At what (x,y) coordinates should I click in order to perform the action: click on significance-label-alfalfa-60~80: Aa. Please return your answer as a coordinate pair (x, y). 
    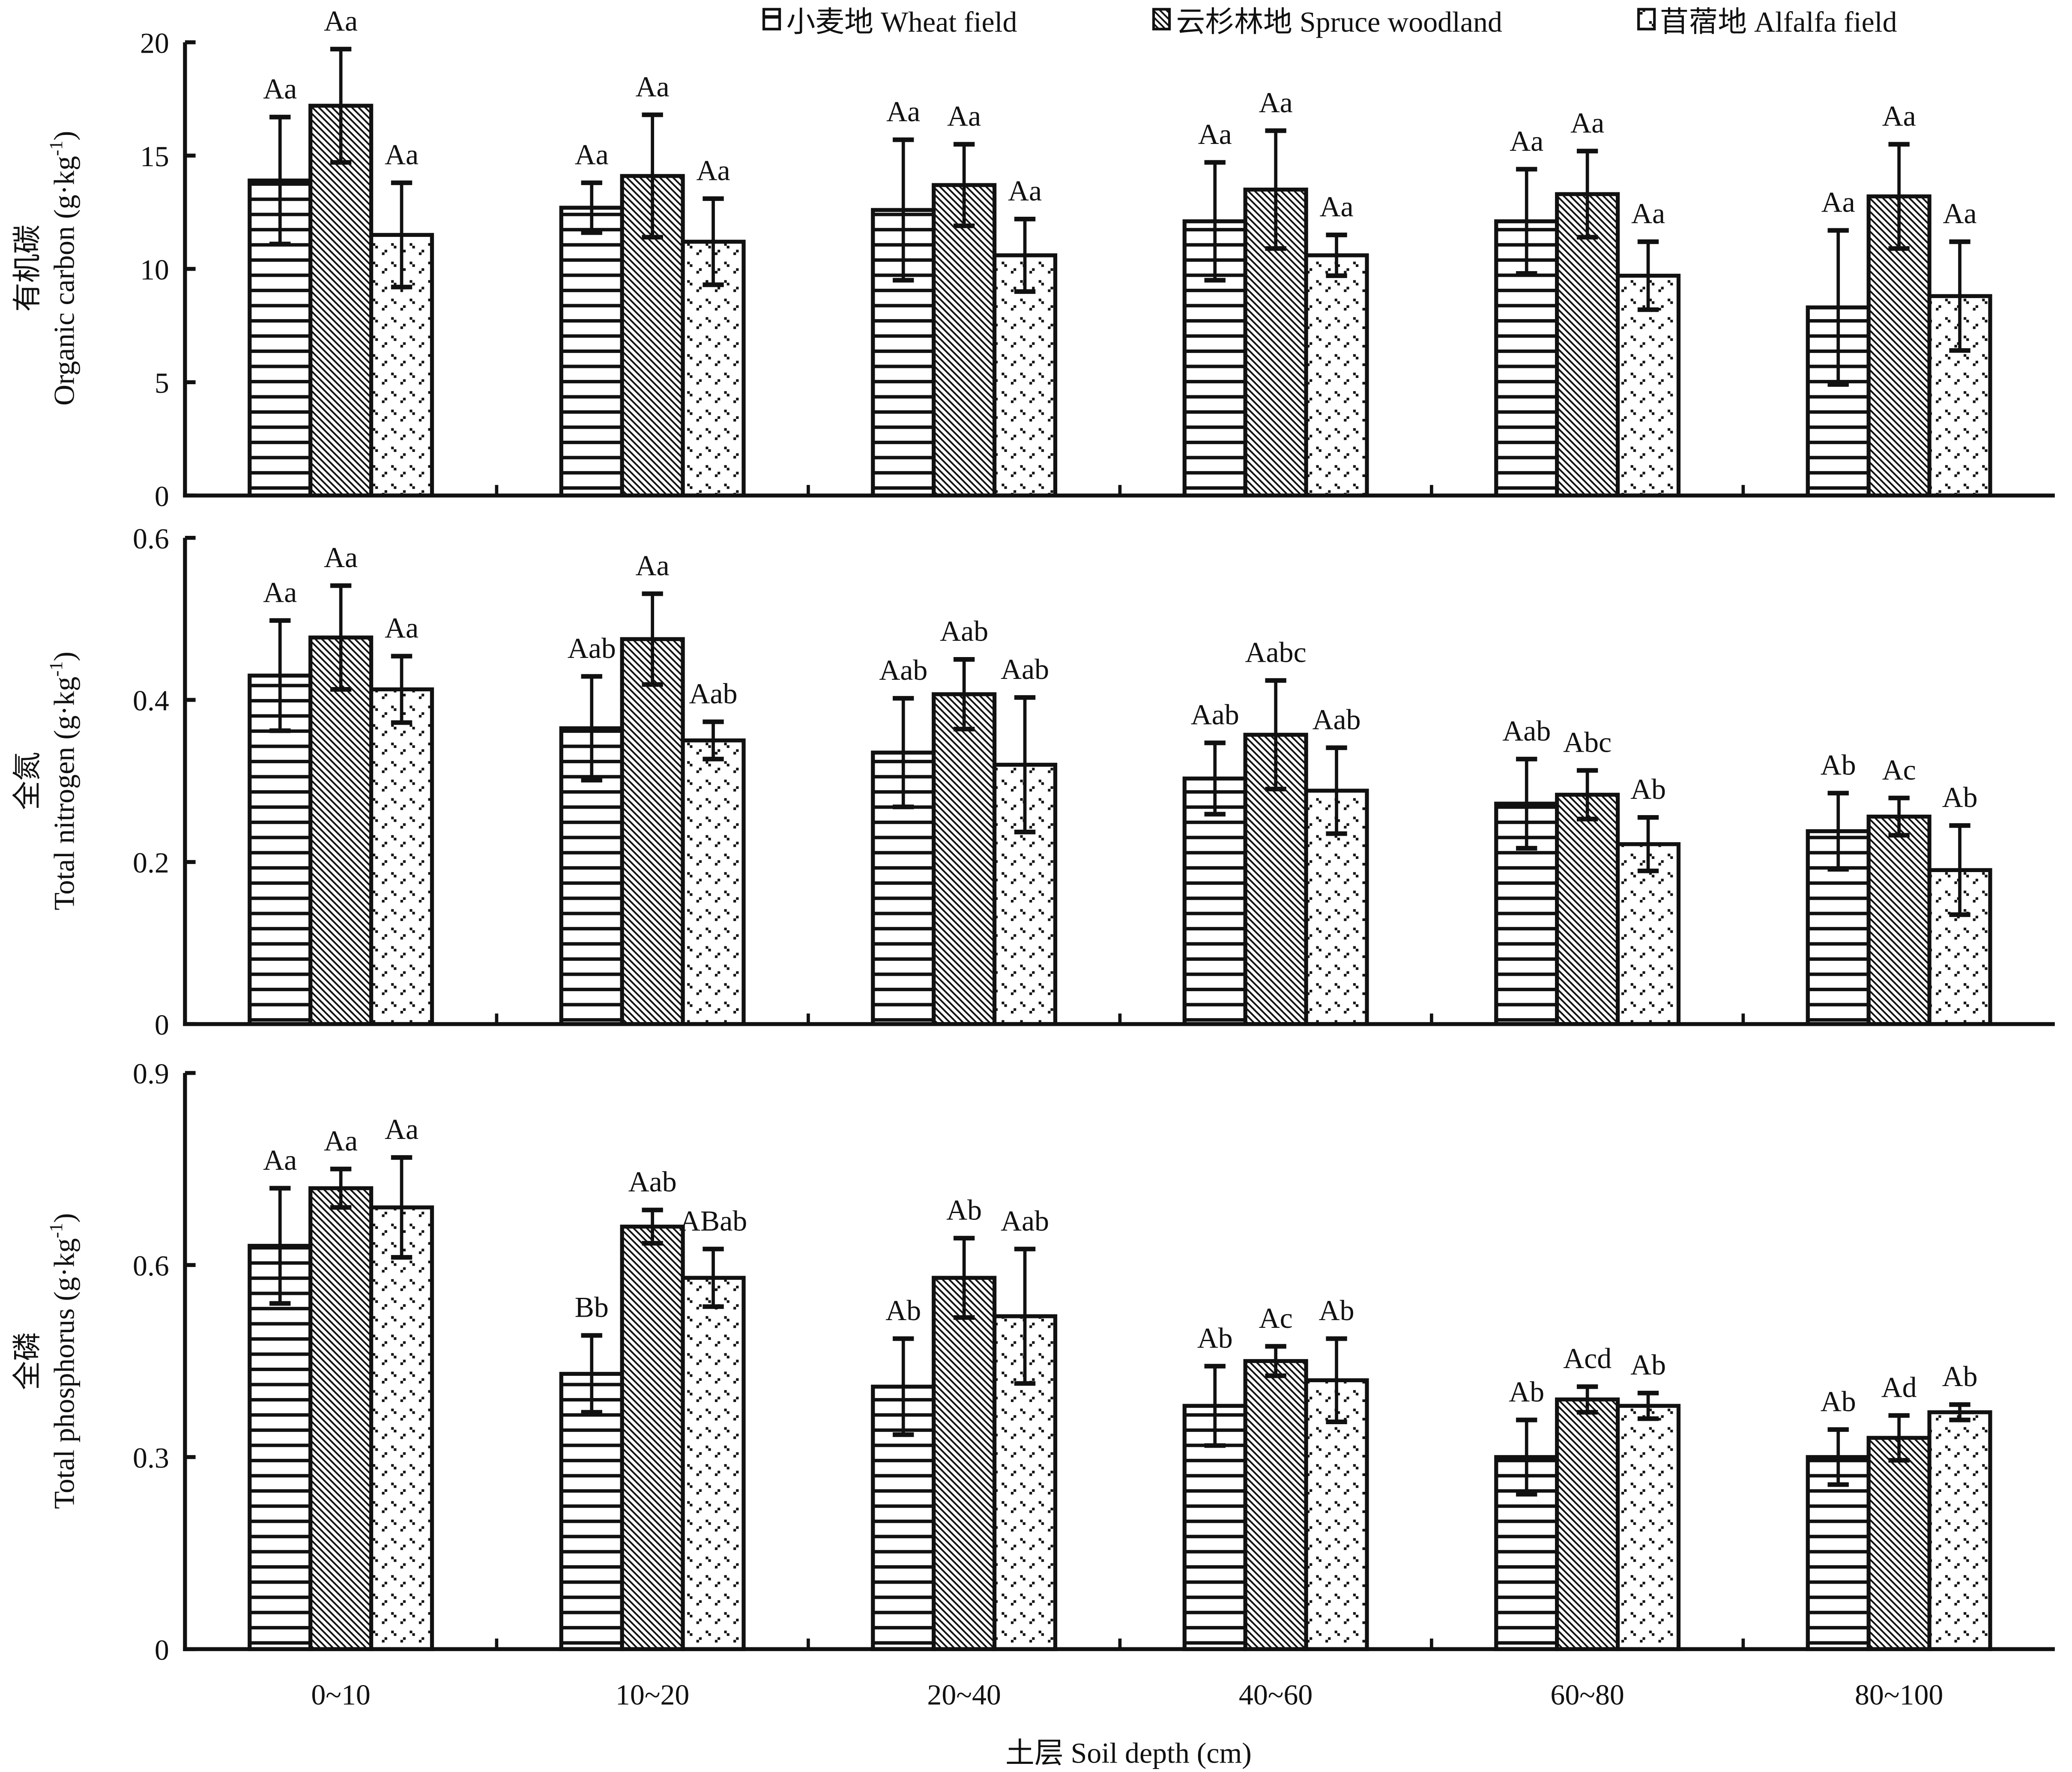
    Looking at the image, I should click on (1648, 213).